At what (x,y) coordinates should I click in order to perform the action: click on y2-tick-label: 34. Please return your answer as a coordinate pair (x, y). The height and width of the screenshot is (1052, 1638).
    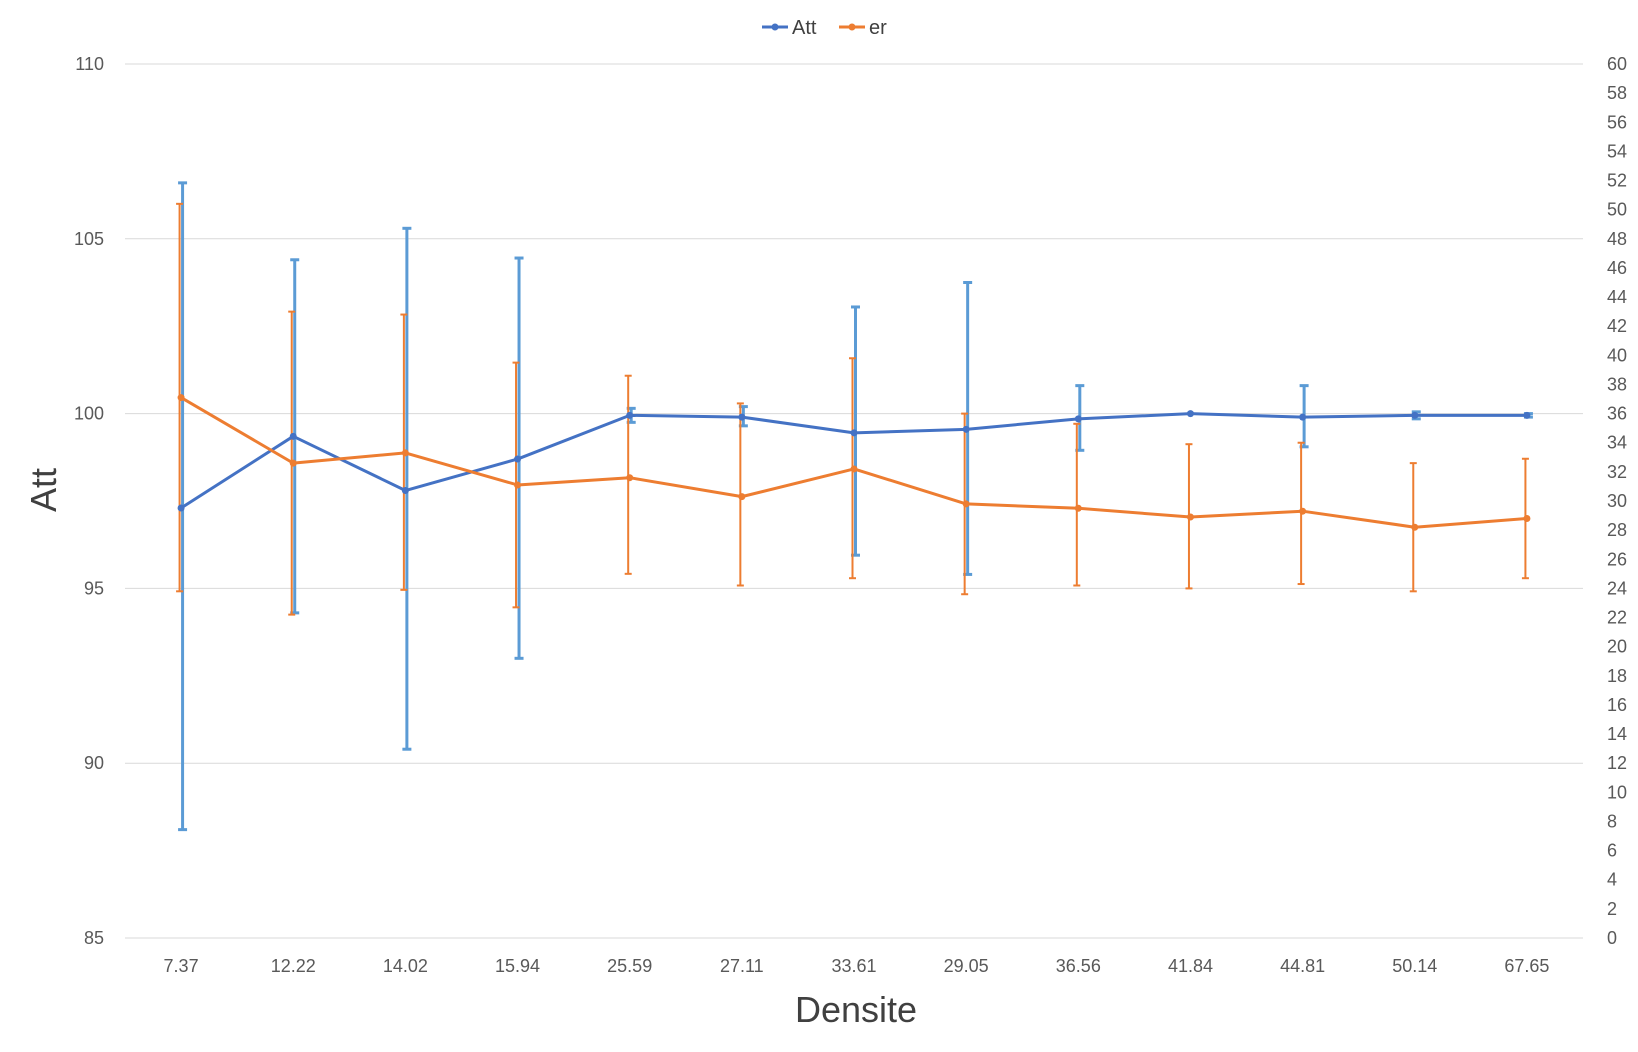
    Looking at the image, I should click on (1617, 443).